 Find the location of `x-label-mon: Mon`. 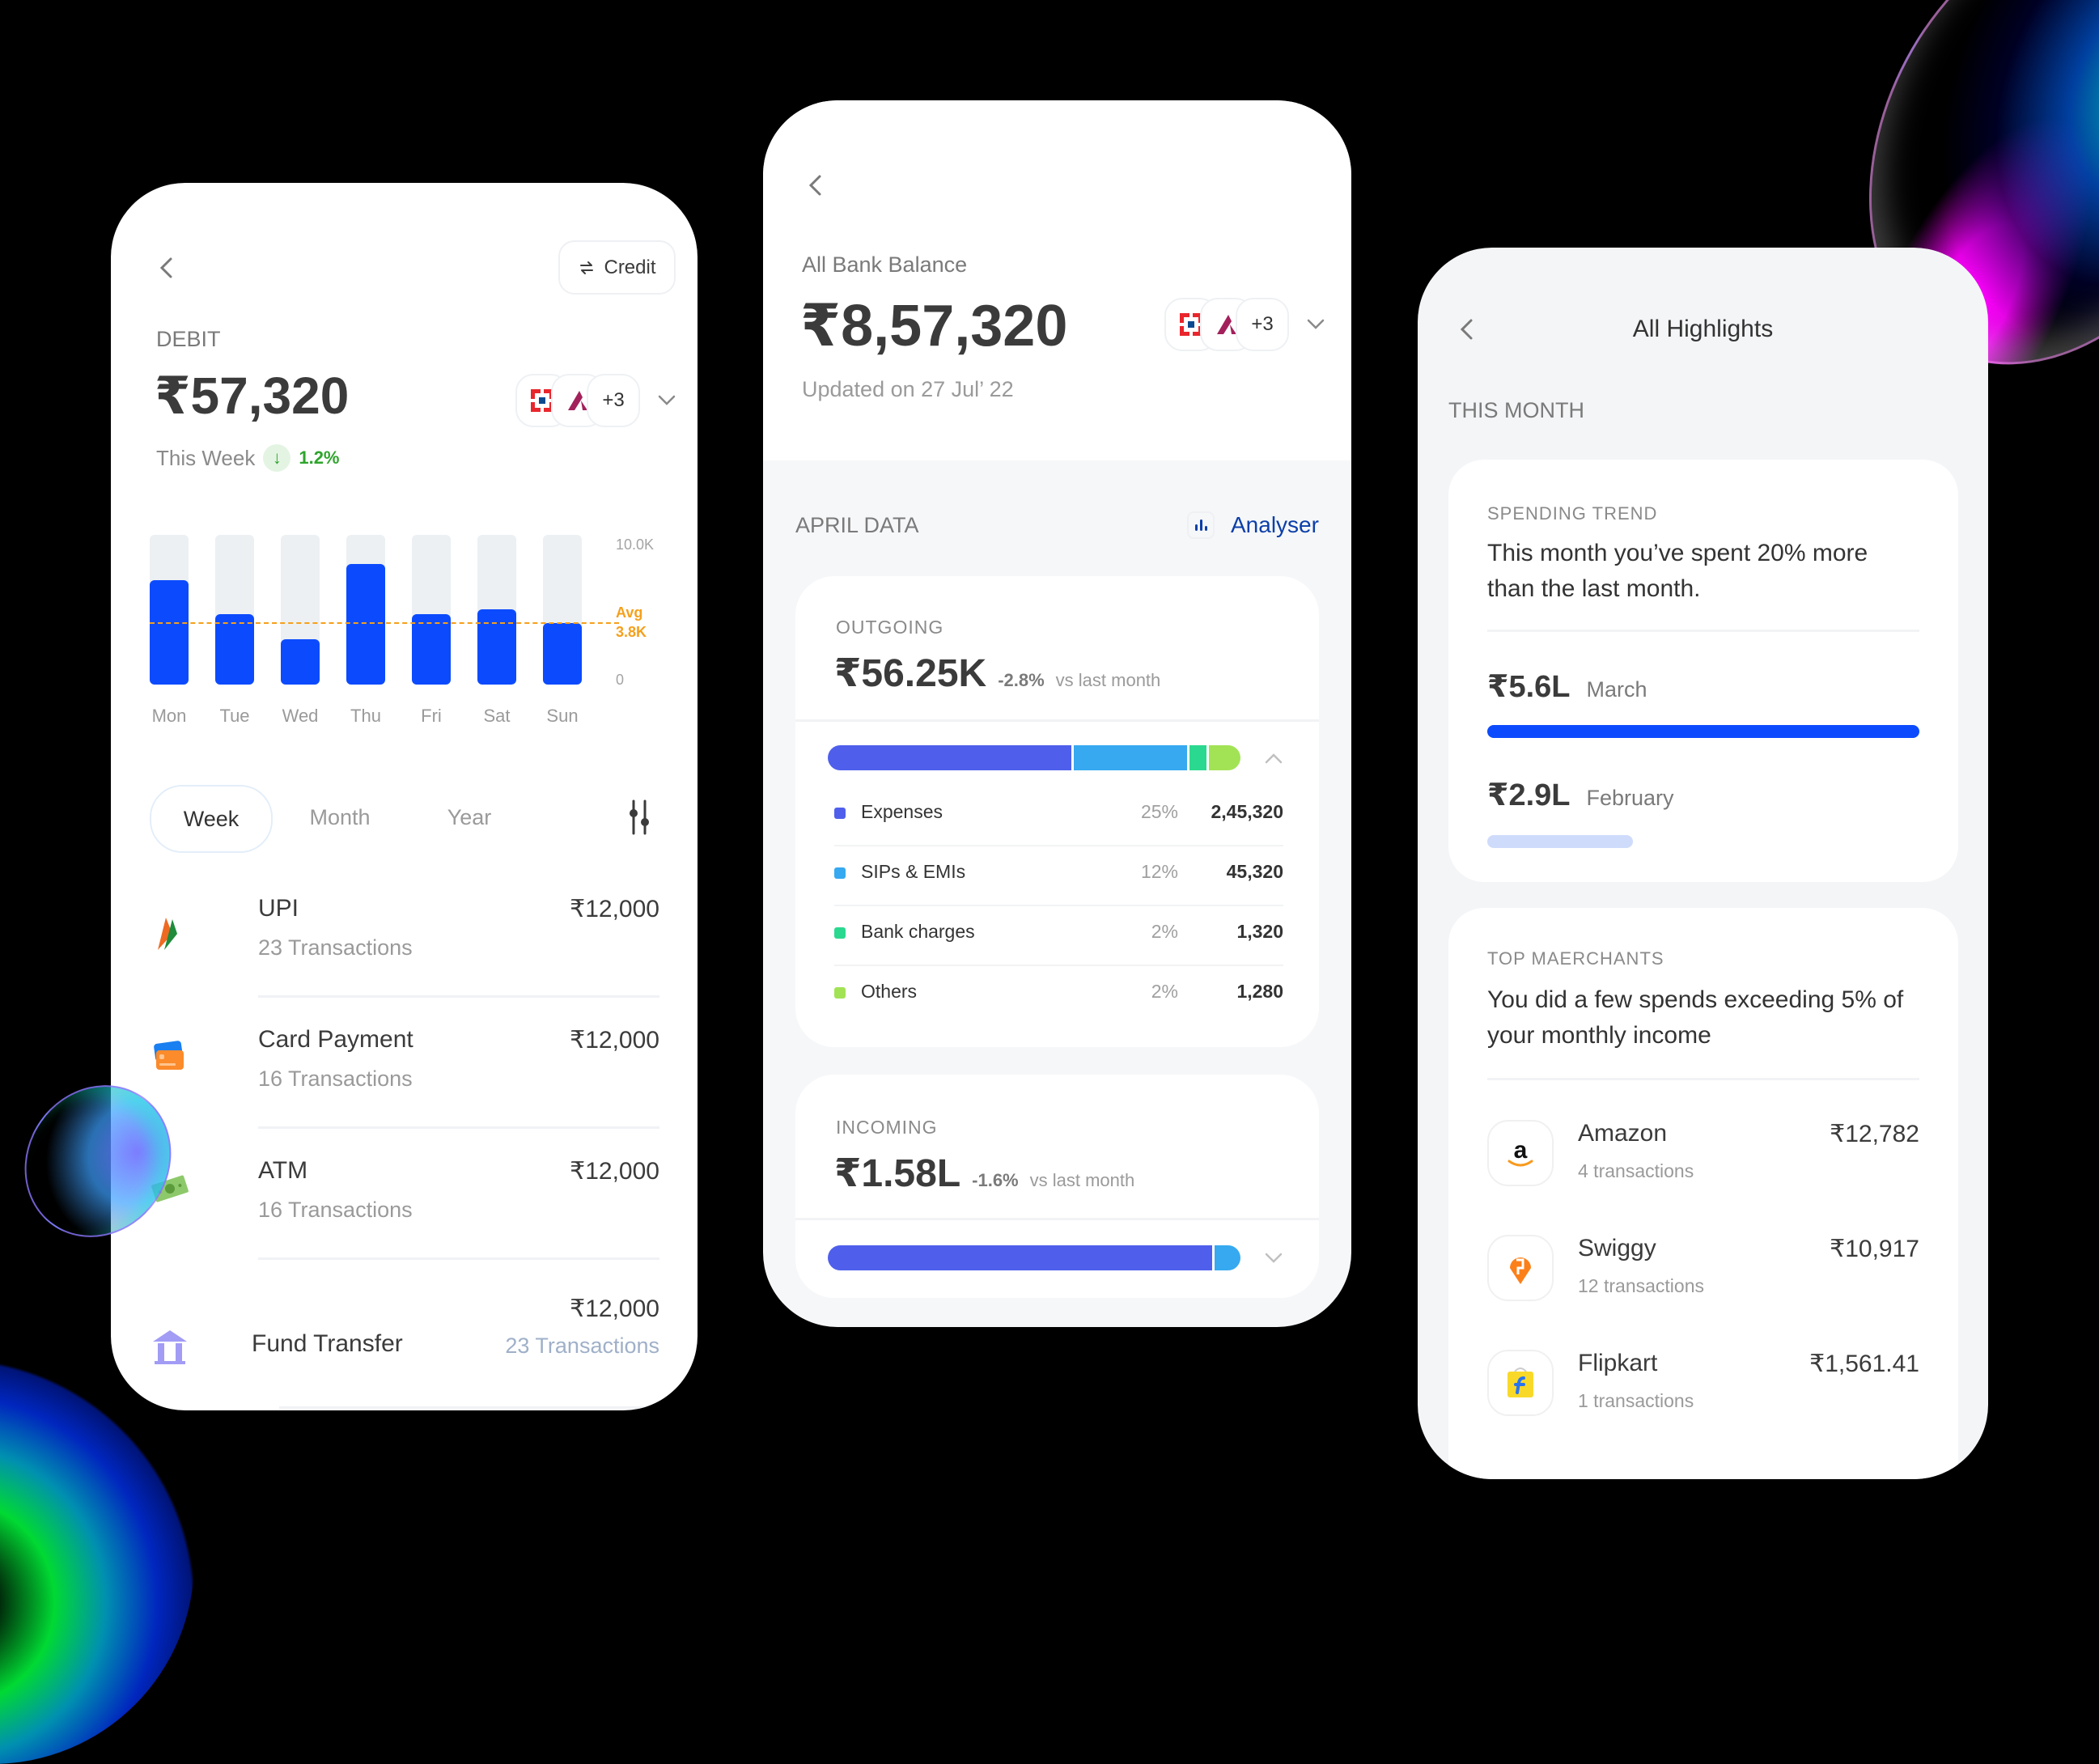

x-label-mon: Mon is located at coordinates (169, 716).